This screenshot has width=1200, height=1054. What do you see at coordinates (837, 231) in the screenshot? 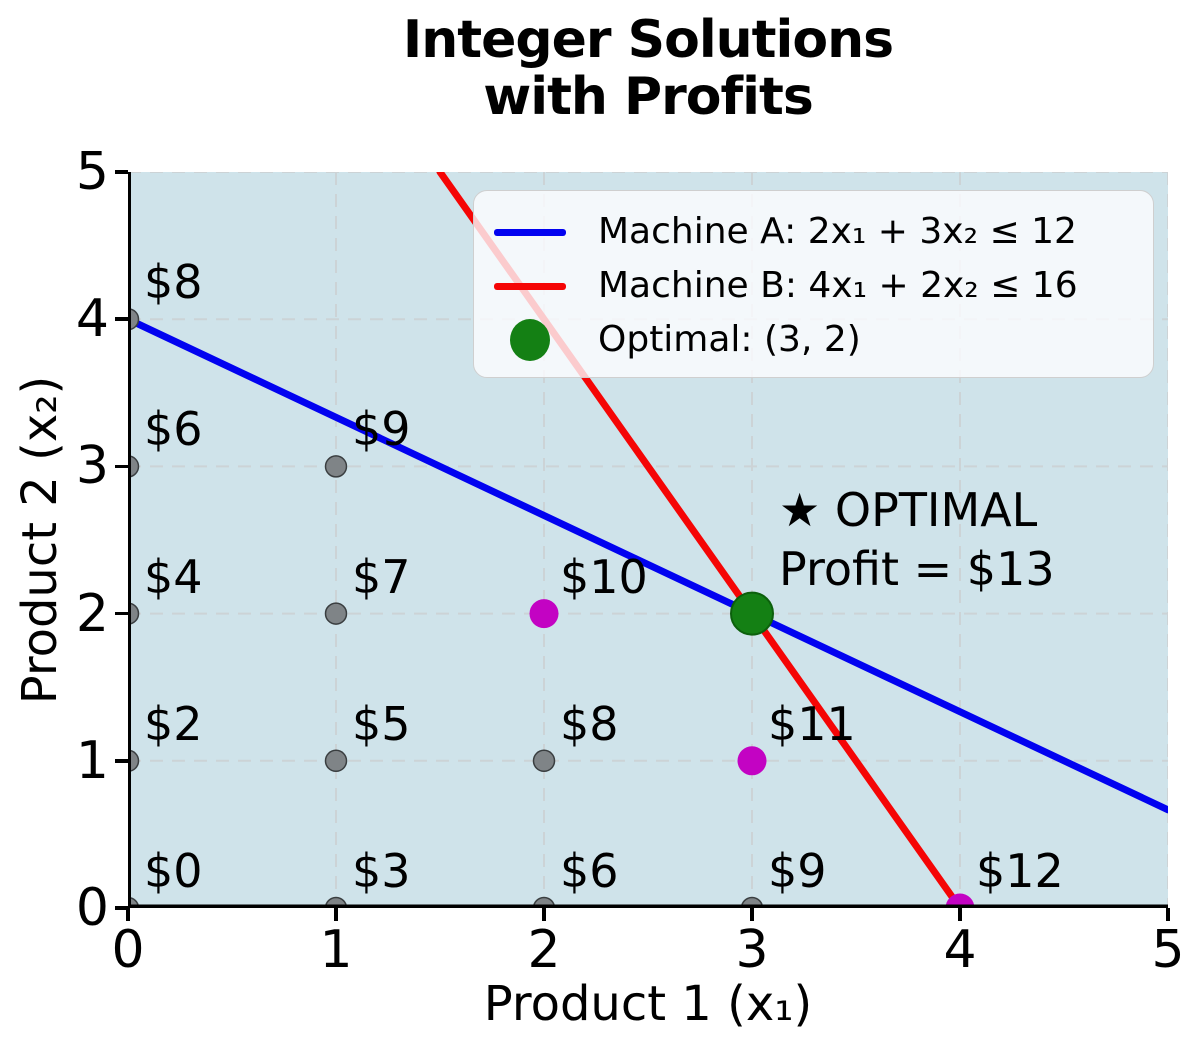
I see `legend-label: Machine A: 2x₁ + 3x₂ ≤ 12` at bounding box center [837, 231].